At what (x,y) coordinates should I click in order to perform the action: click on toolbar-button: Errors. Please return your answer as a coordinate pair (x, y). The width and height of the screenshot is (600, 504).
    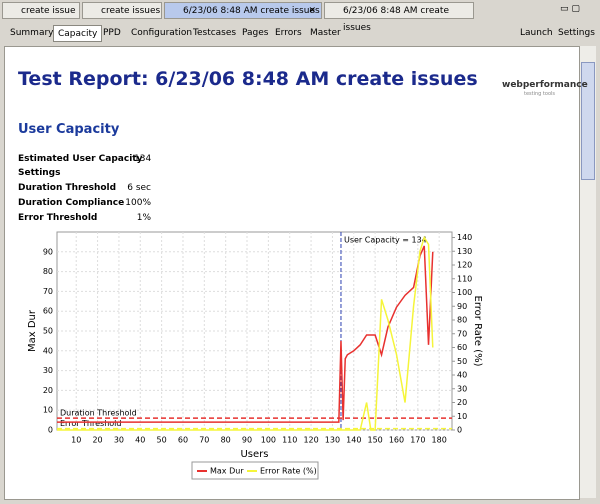
    Looking at the image, I should click on (288, 33).